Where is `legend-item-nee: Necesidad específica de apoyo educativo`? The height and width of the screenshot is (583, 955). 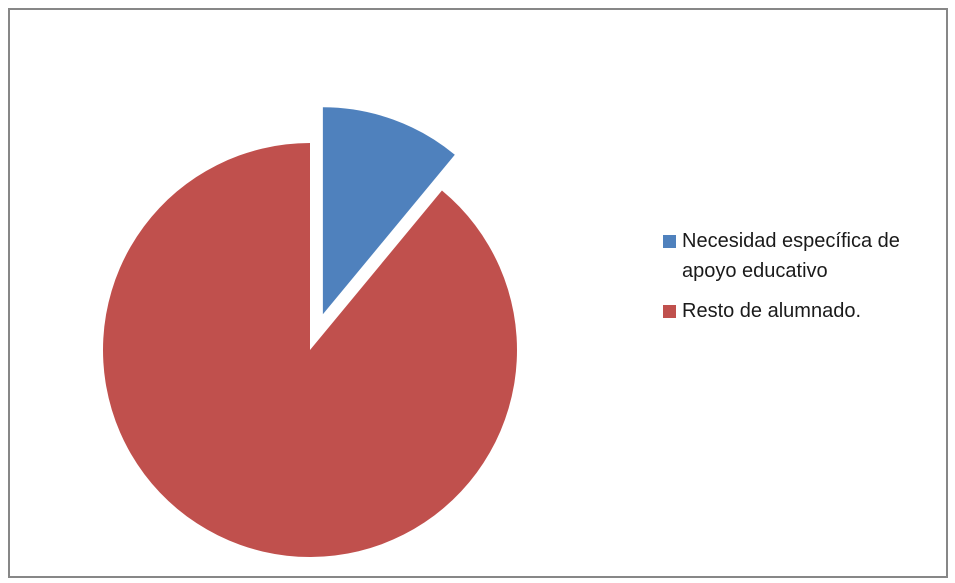
legend-item-nee: Necesidad específica de apoyo educativo is located at coordinates (805, 258).